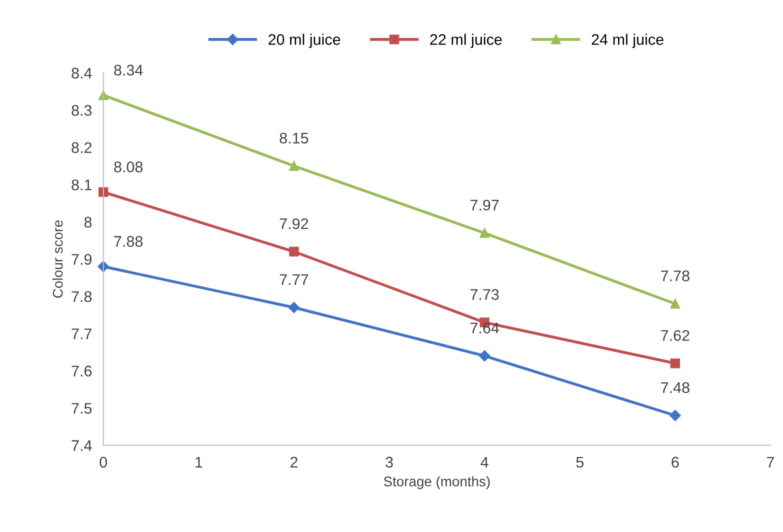 The height and width of the screenshot is (532, 783). What do you see at coordinates (437, 483) in the screenshot?
I see `x-axis-title: Storage (months)` at bounding box center [437, 483].